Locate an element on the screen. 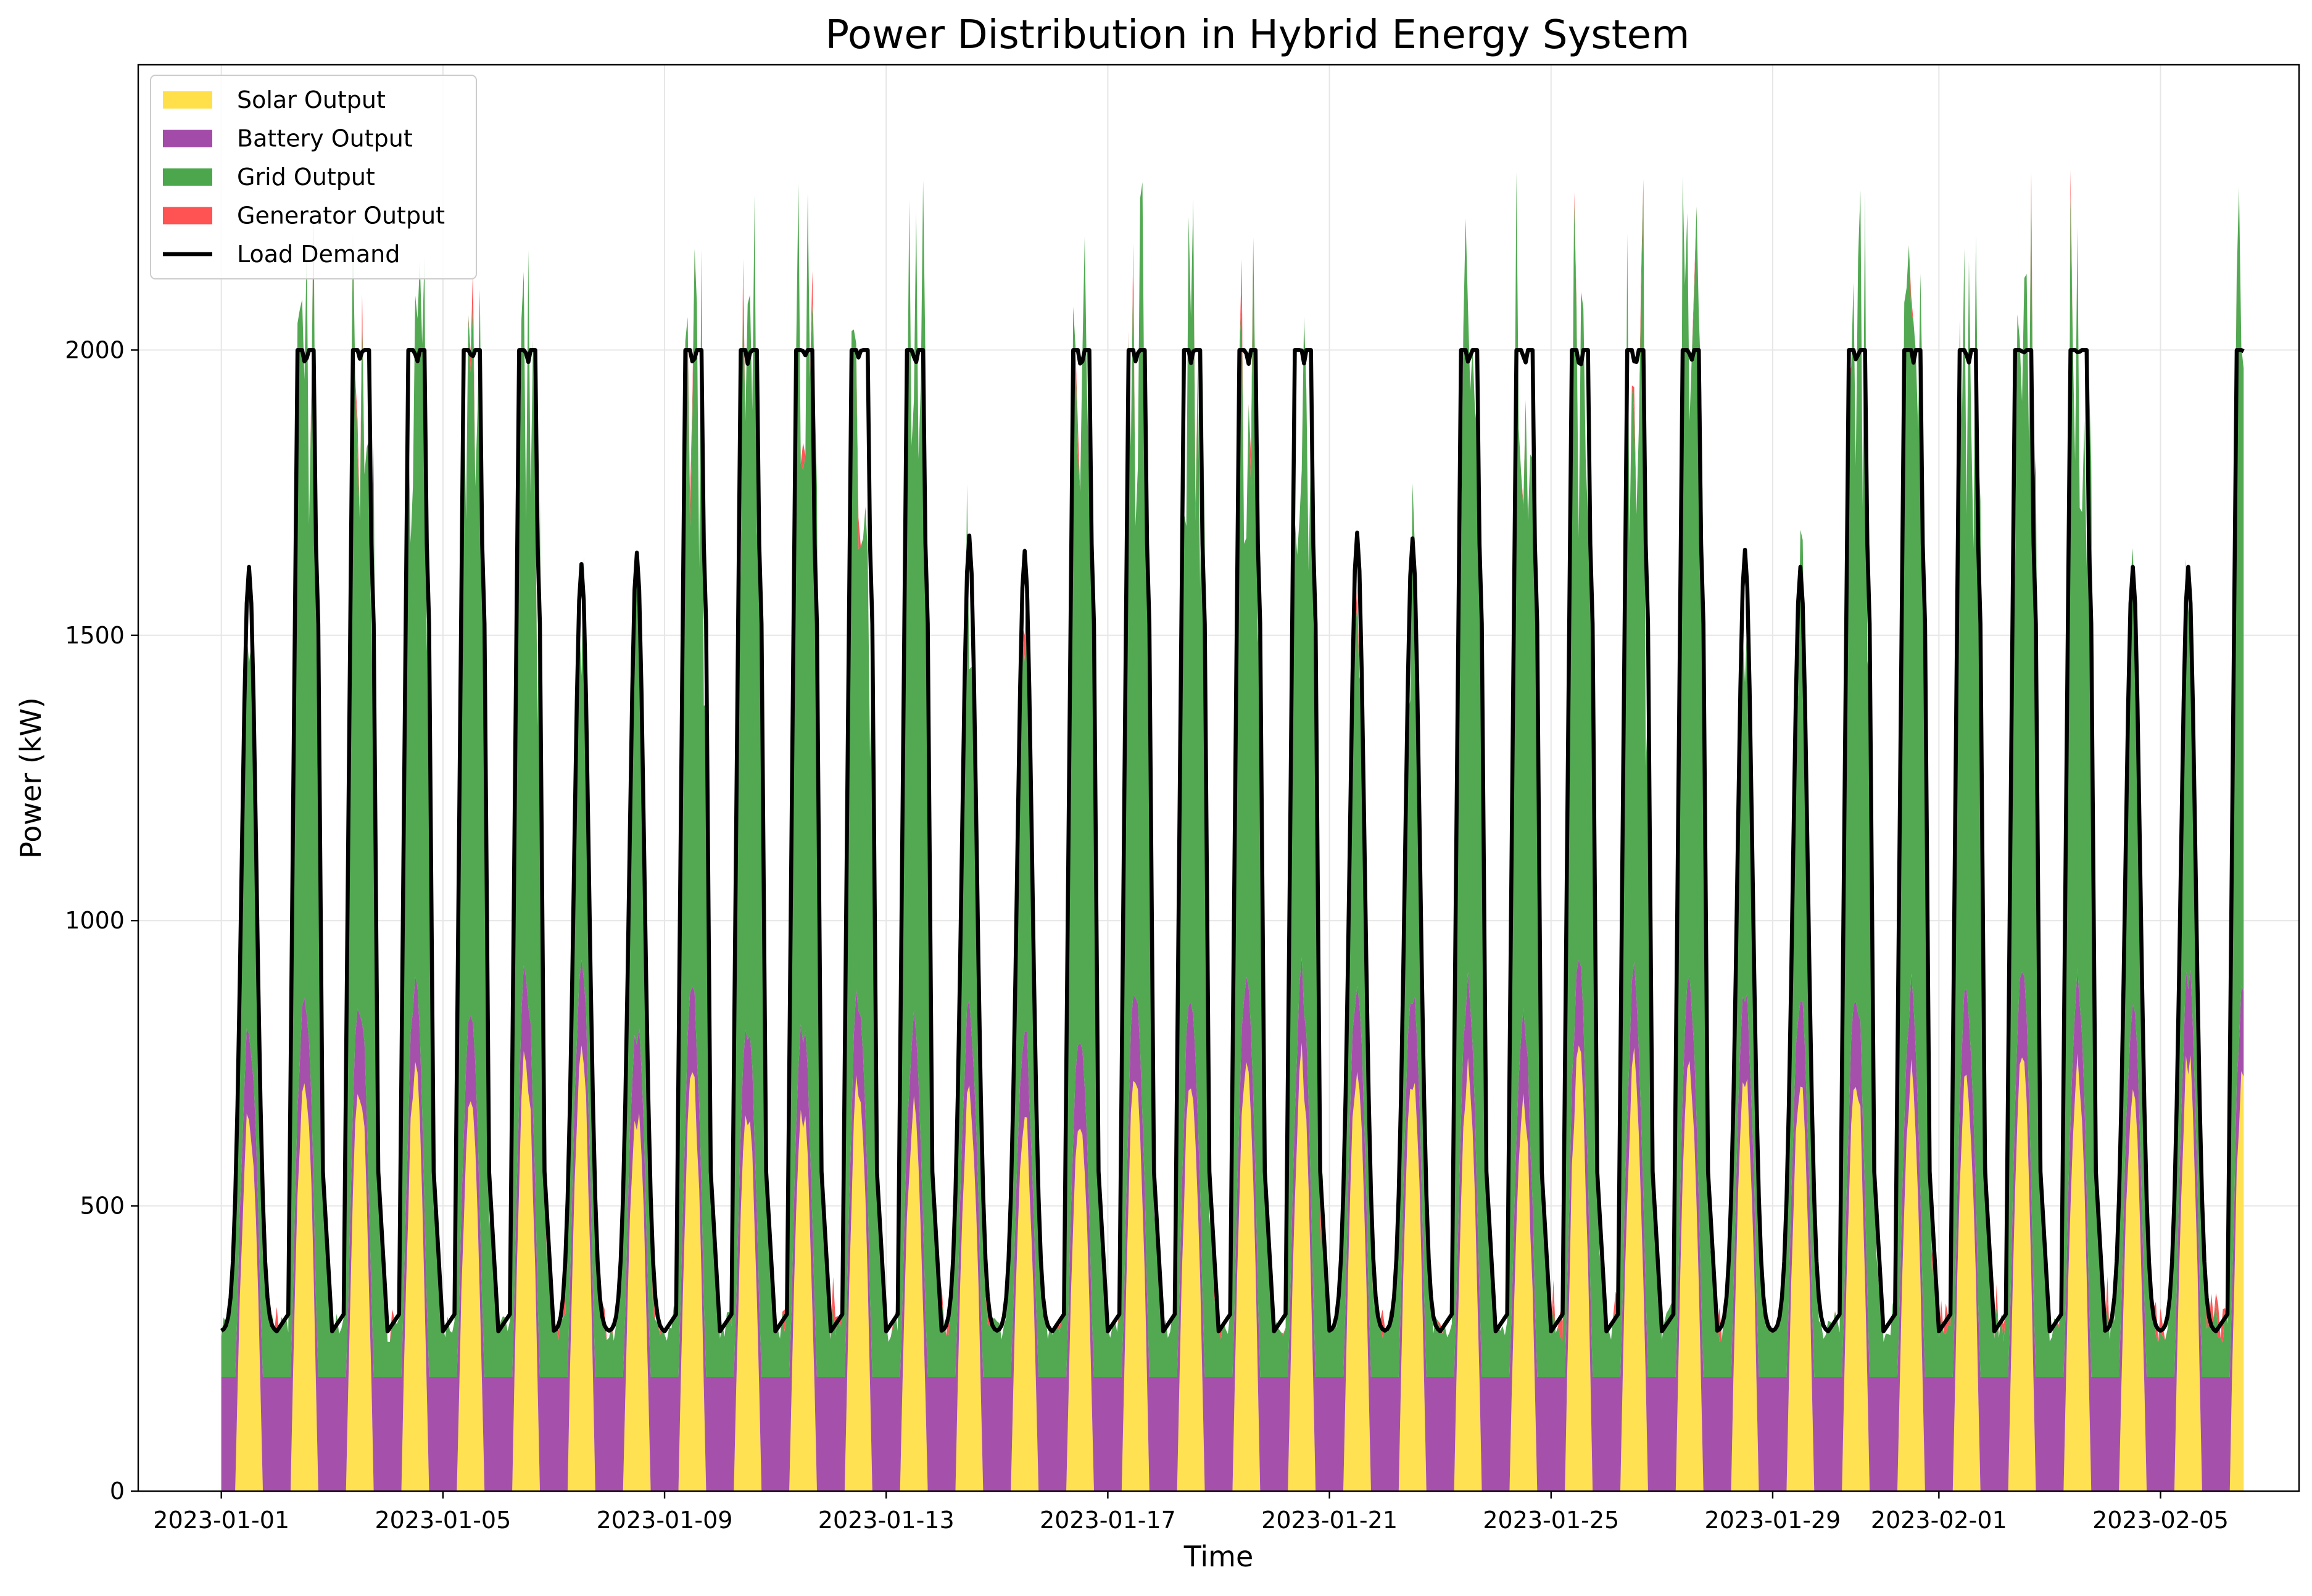  y-tick-label: 2000 is located at coordinates (95, 349).